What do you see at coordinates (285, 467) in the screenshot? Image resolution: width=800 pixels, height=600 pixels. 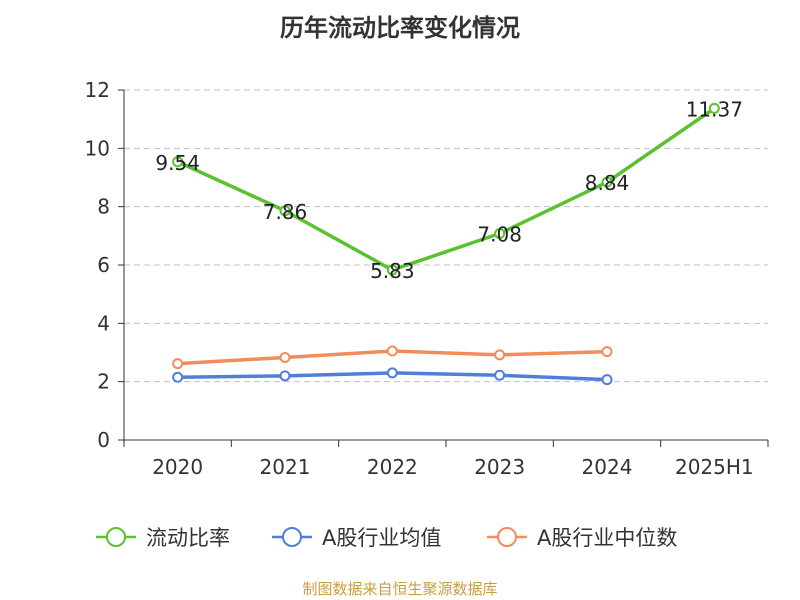 I see `x-tick-label-2021: 2021` at bounding box center [285, 467].